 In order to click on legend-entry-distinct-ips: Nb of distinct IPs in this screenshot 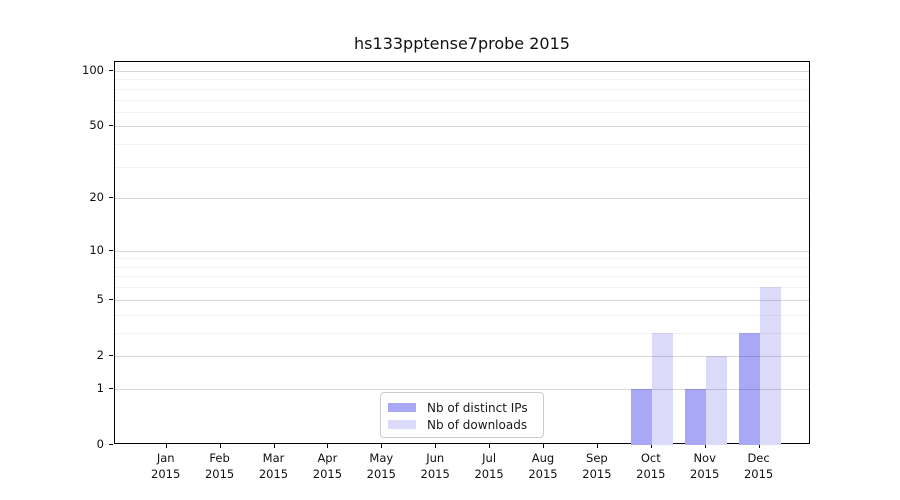, I will do `click(461, 407)`.